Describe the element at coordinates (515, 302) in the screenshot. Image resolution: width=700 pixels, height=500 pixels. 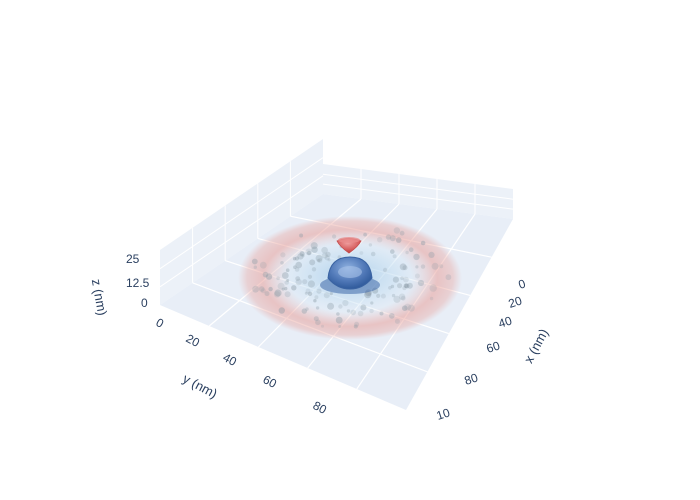
I see `x-tick-label: 20` at that location.